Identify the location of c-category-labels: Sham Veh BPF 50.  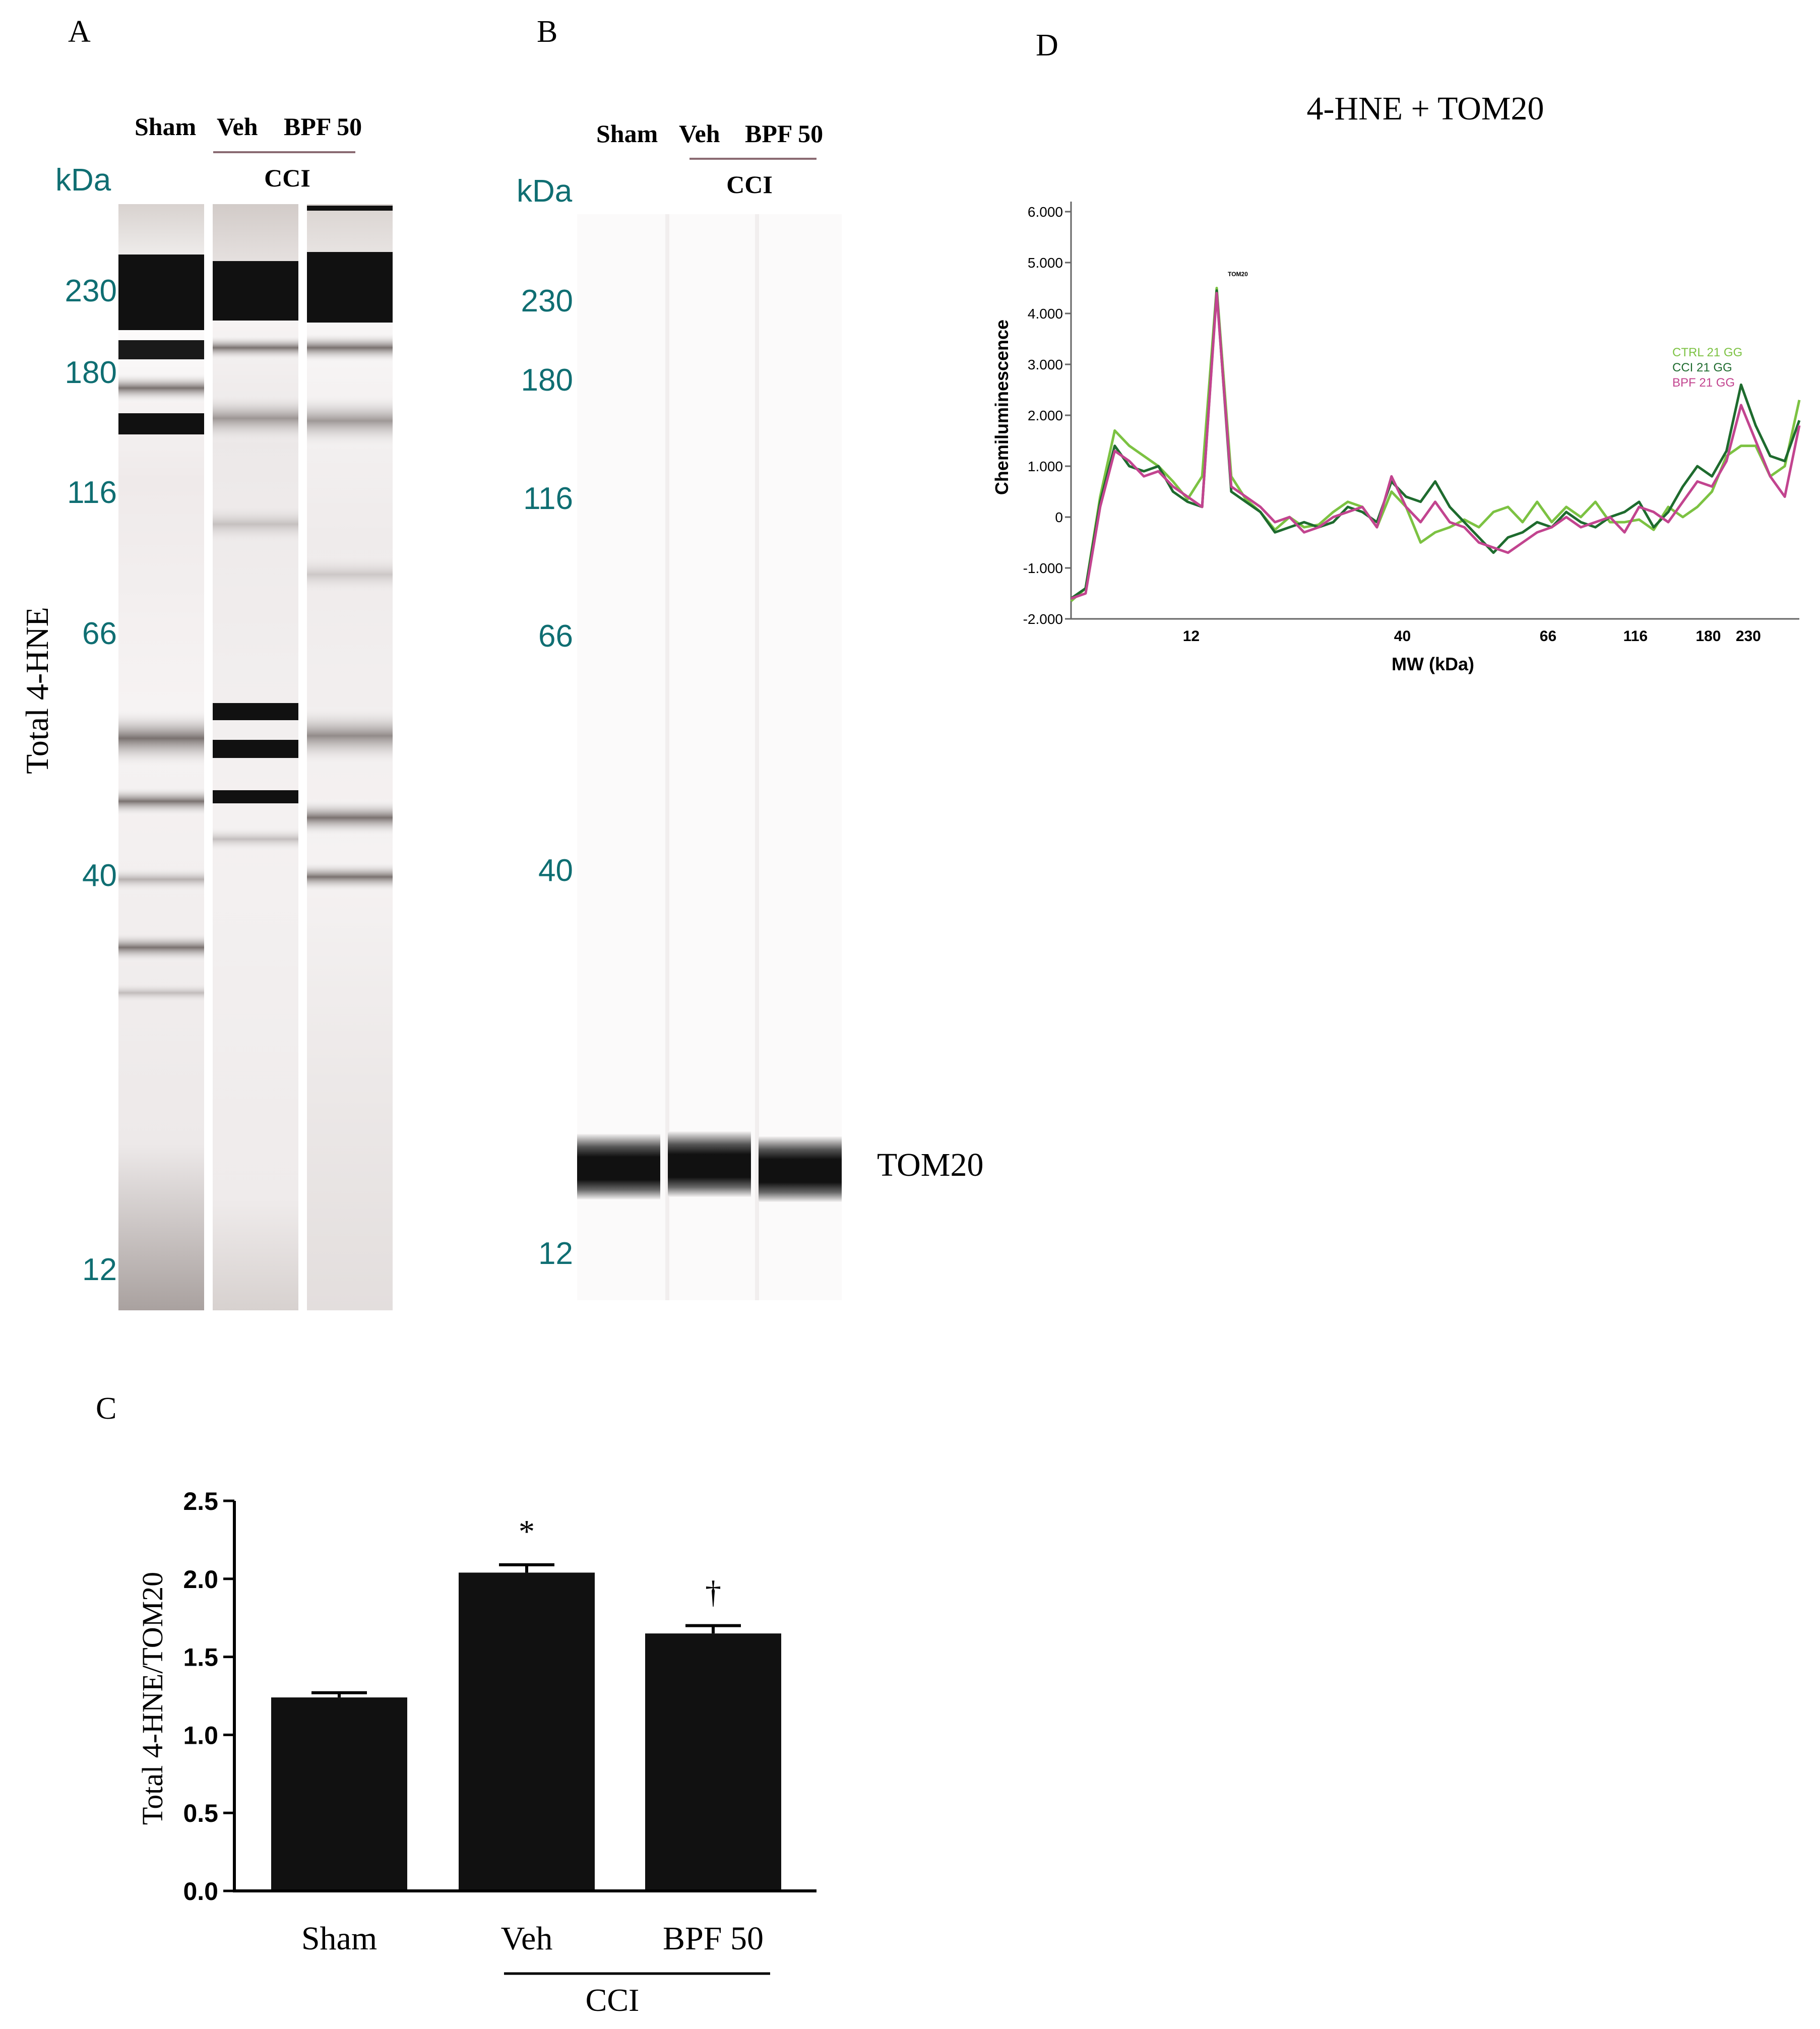
(532, 1939).